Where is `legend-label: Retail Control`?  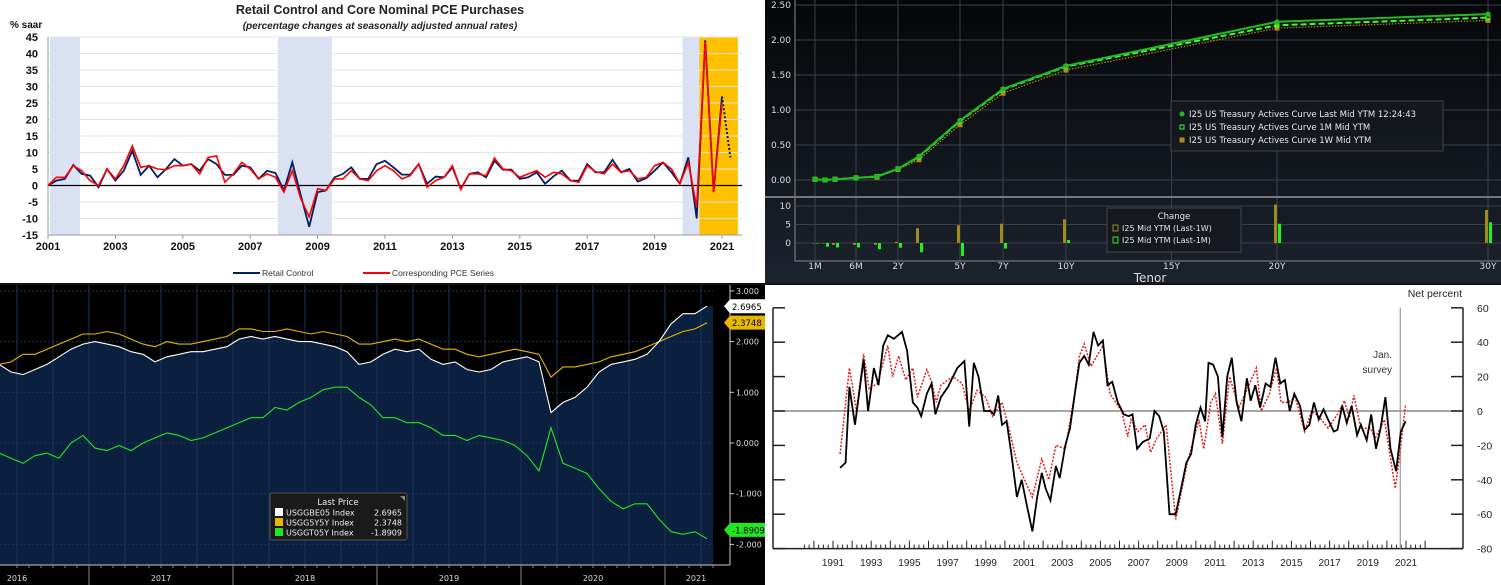
legend-label: Retail Control is located at coordinates (288, 273).